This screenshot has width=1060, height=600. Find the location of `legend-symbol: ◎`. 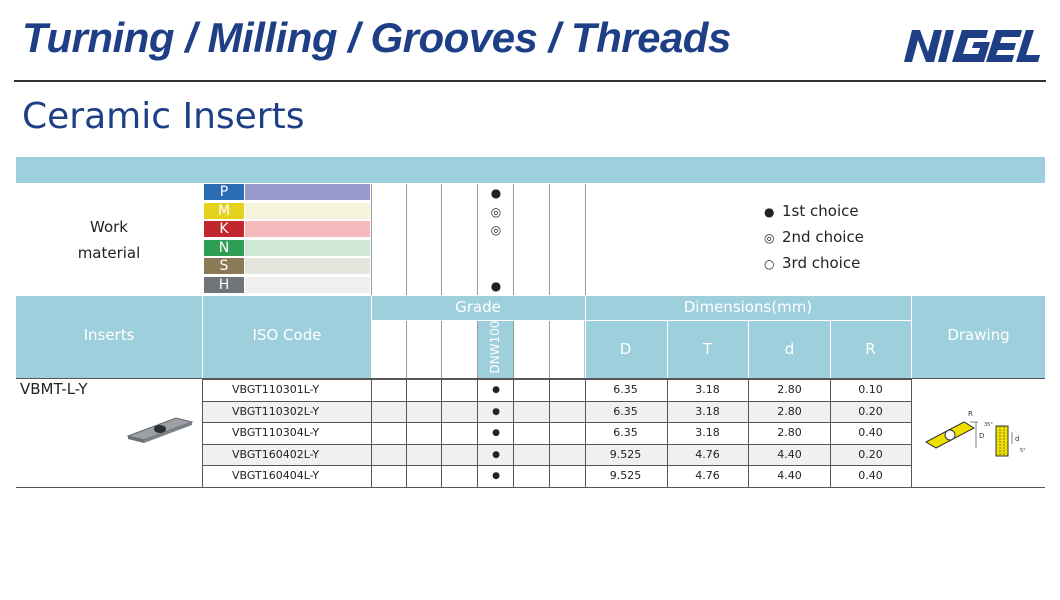

legend-symbol: ◎ is located at coordinates (769, 238).